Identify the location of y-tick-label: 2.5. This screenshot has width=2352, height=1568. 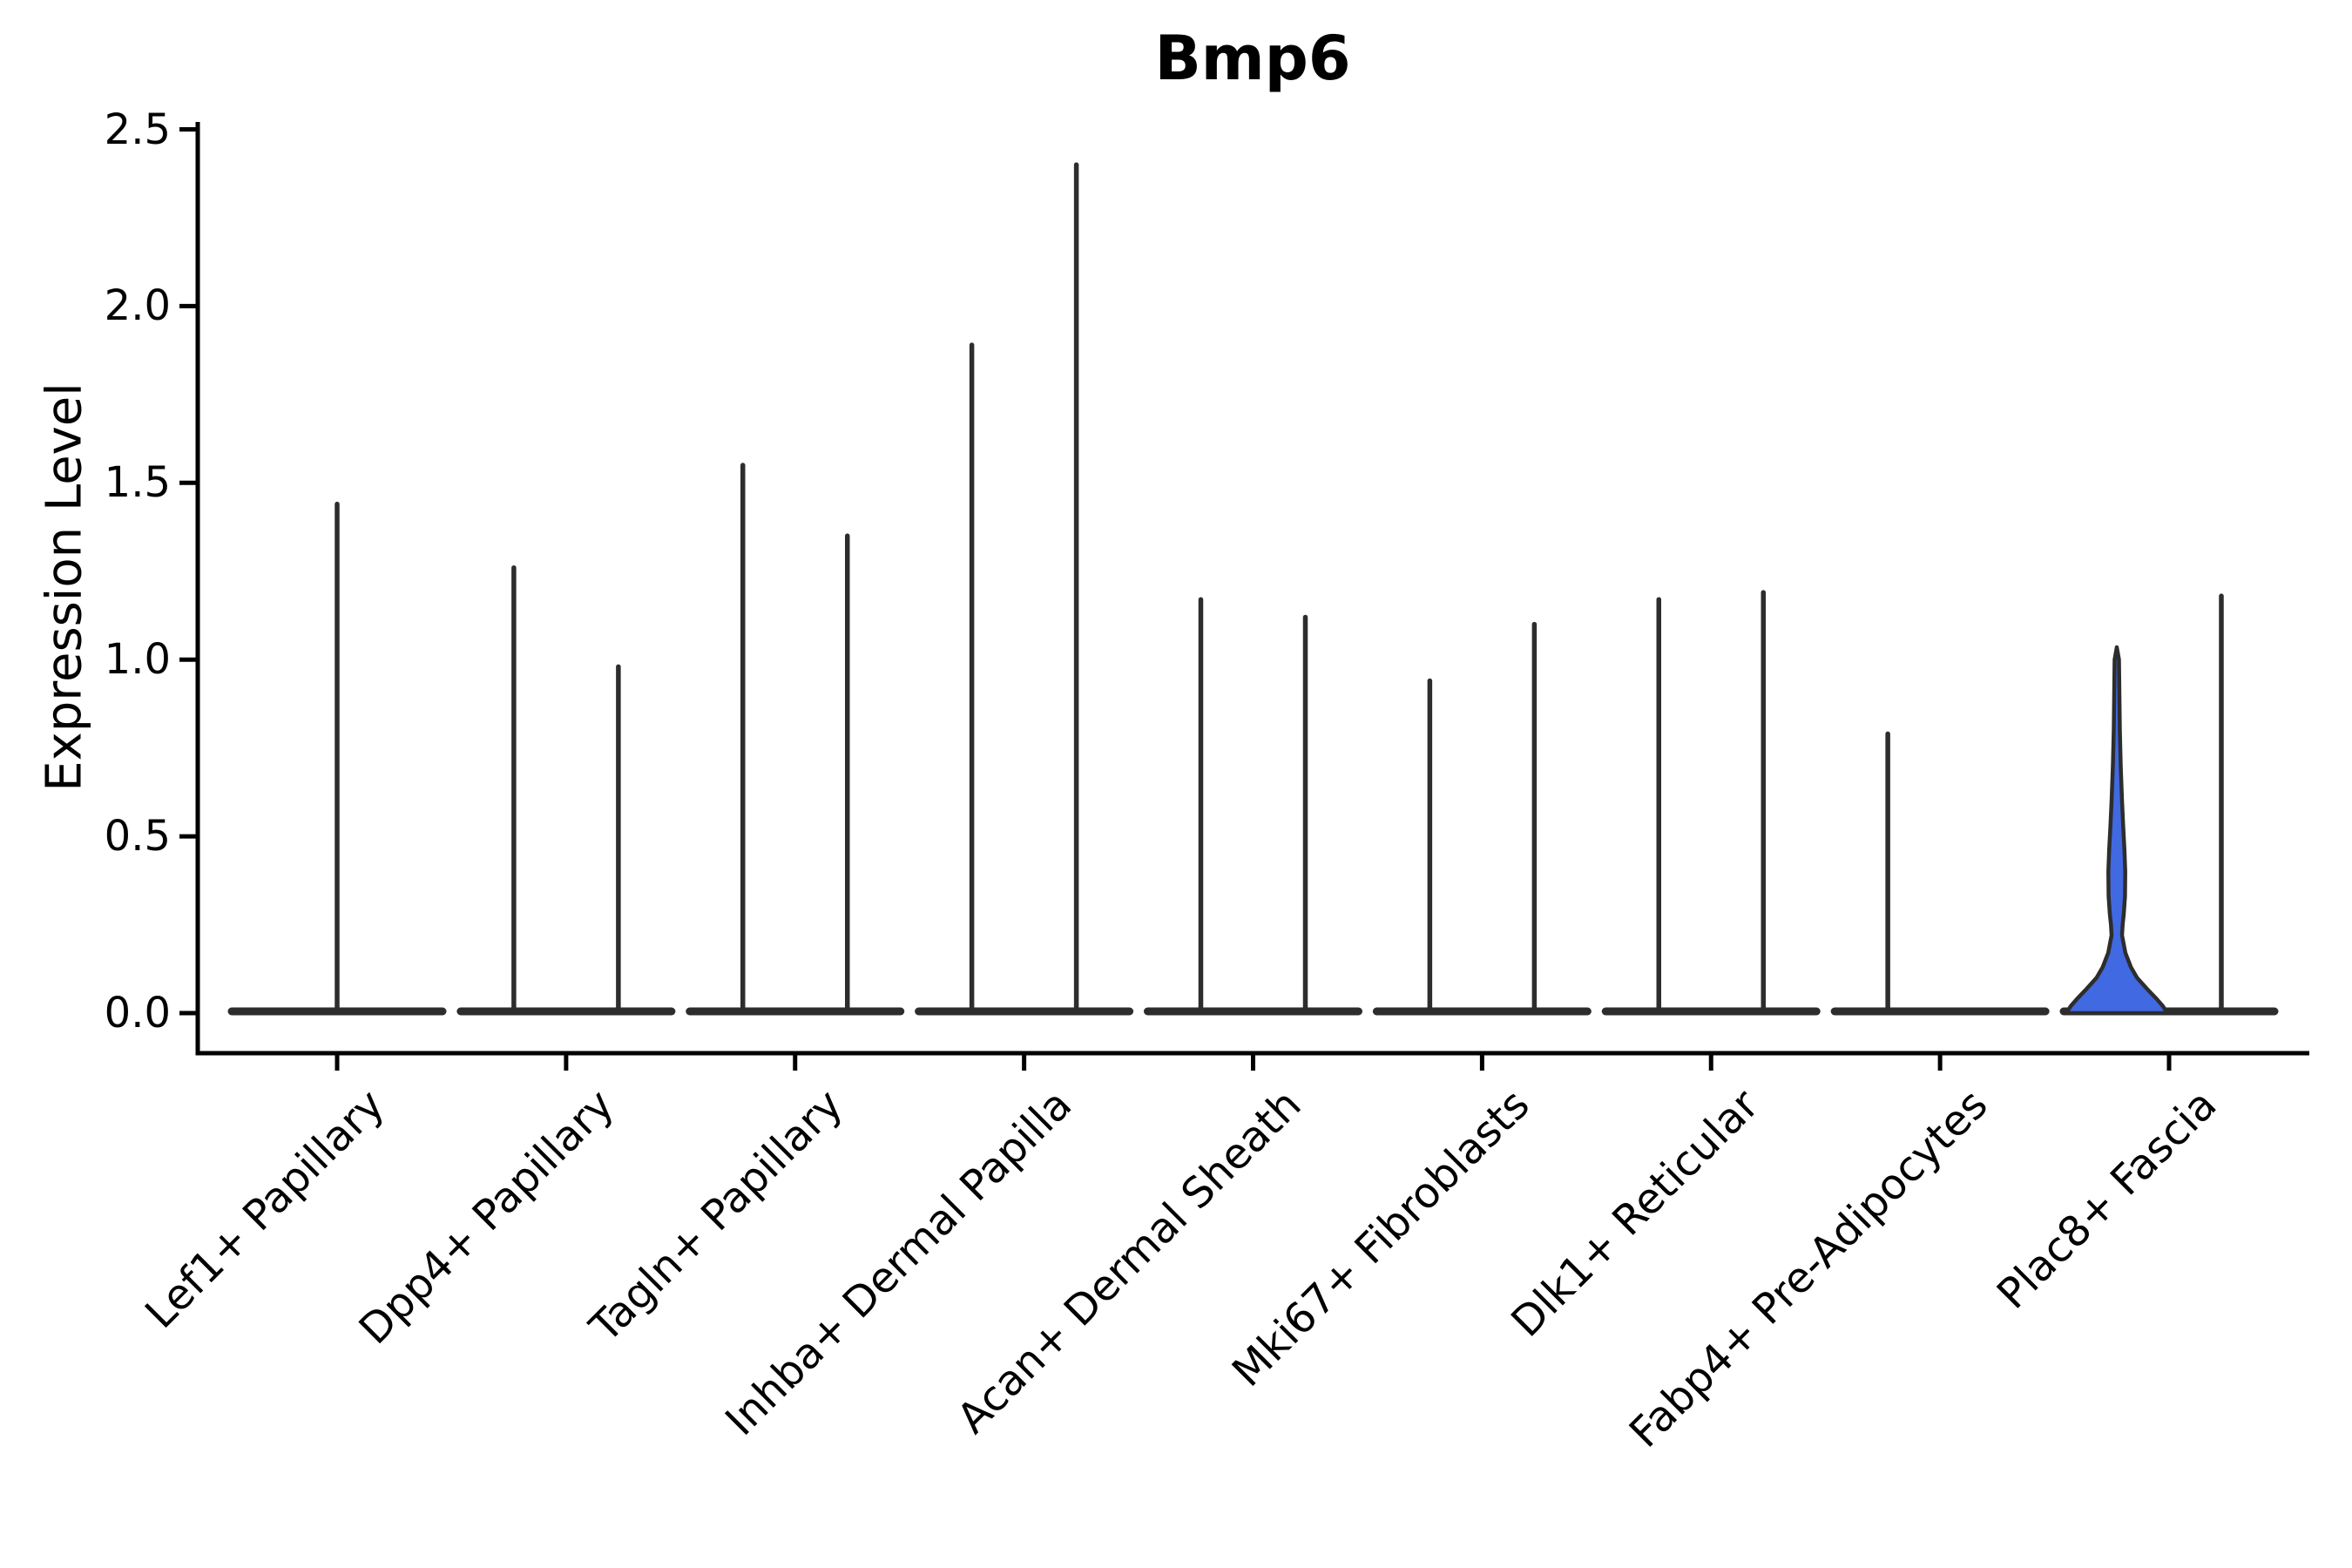
(137, 129).